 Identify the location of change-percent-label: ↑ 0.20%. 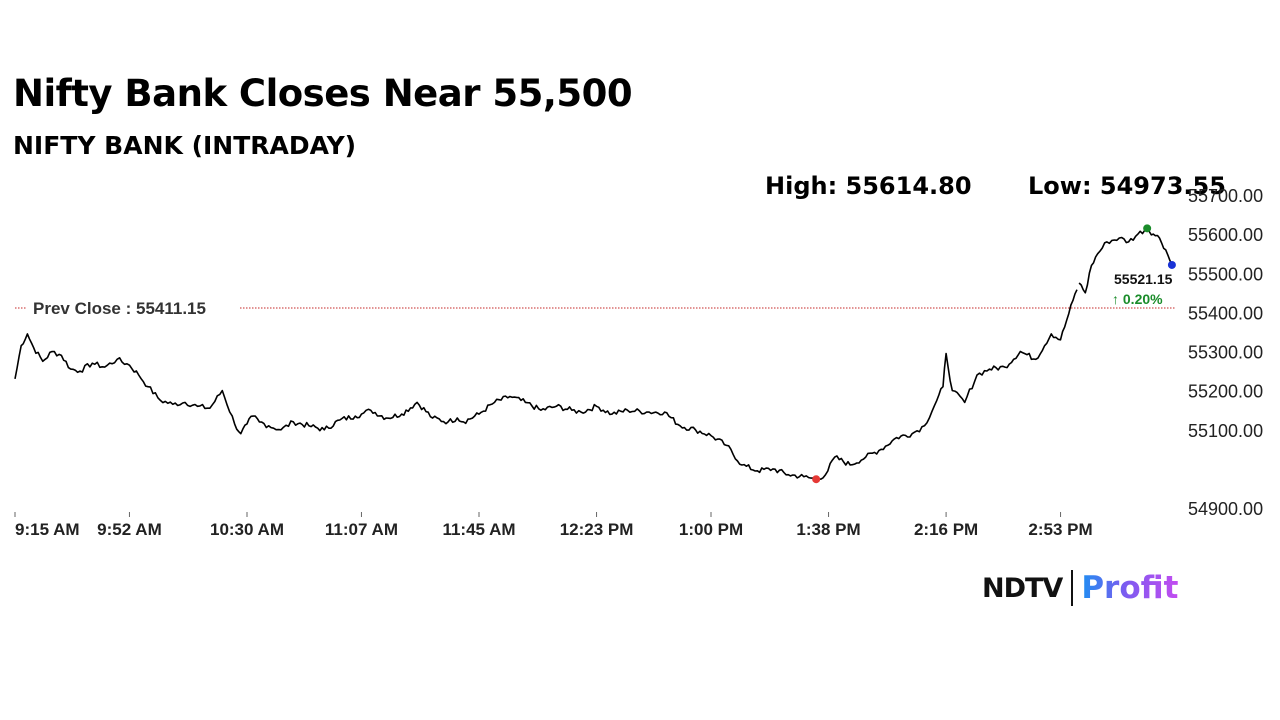
(1137, 299).